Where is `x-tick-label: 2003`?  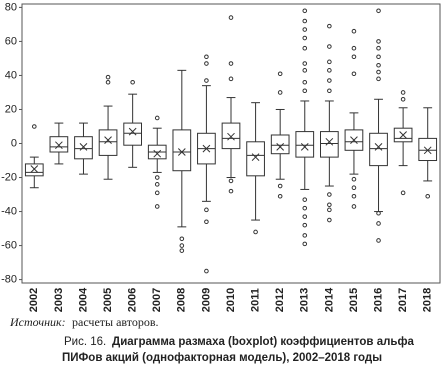 x-tick-label: 2003 is located at coordinates (59, 300).